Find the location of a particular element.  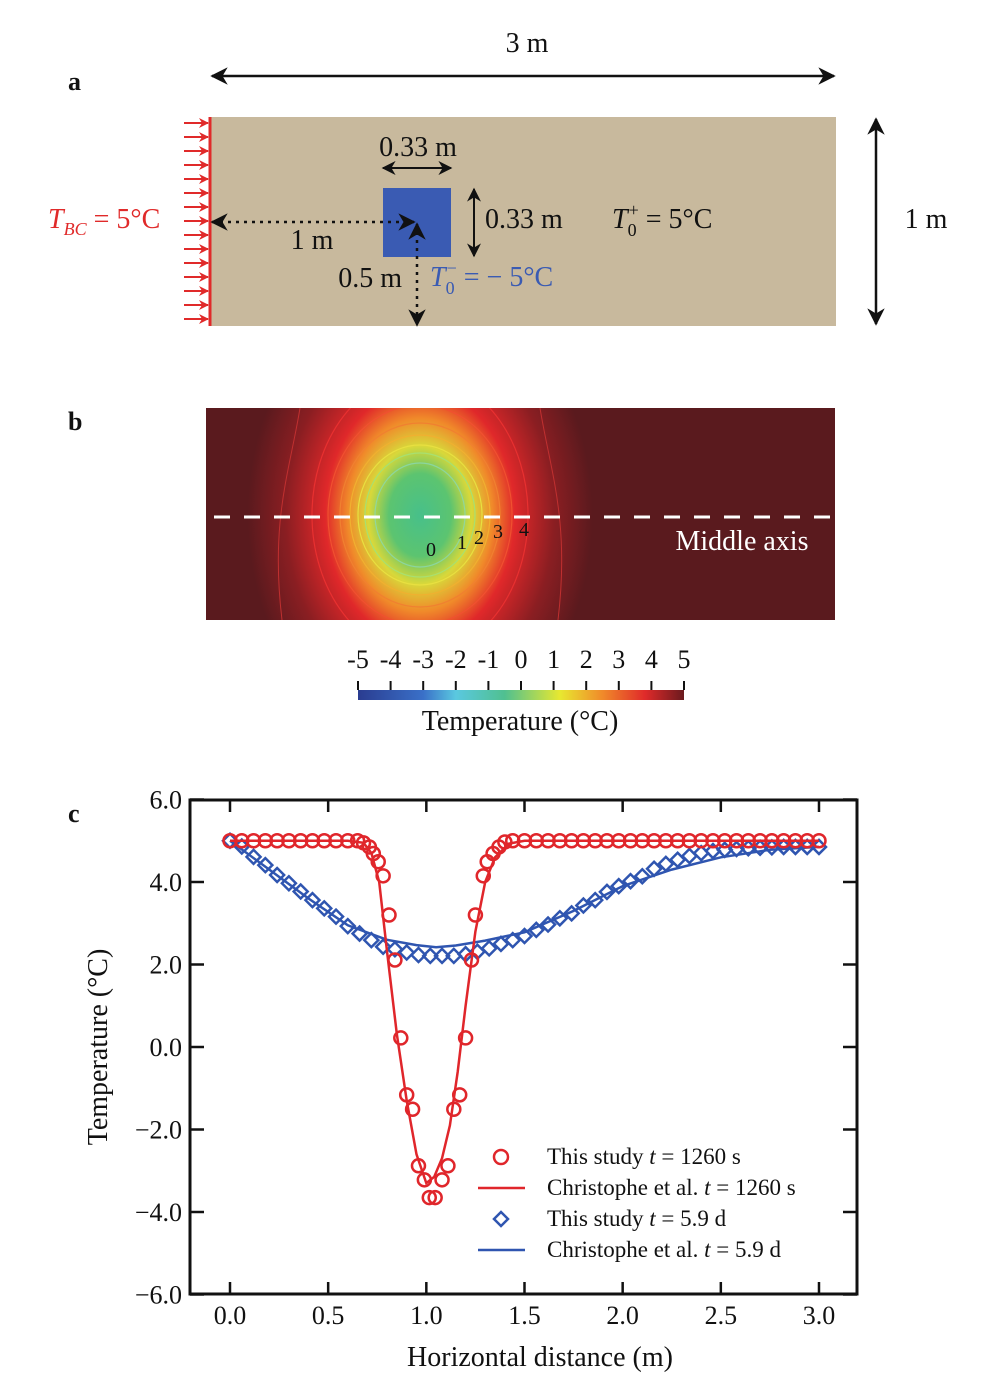

distance-y-label: 0.5 m is located at coordinates (370, 278).